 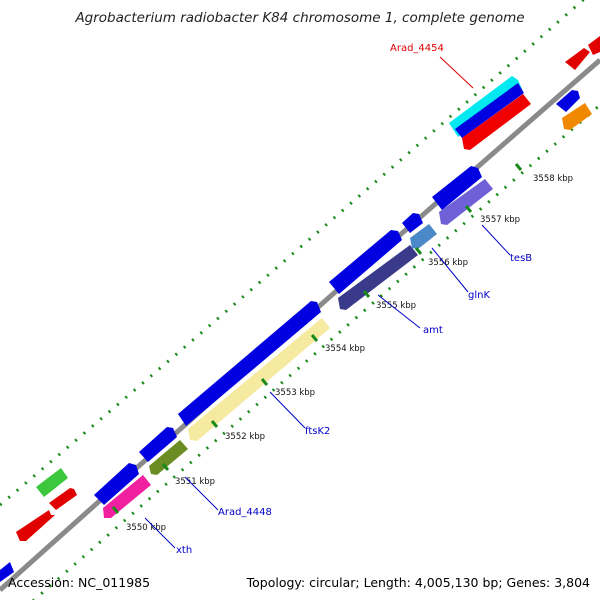 I want to click on tick-label: 3552 kbp, so click(x=245, y=437).